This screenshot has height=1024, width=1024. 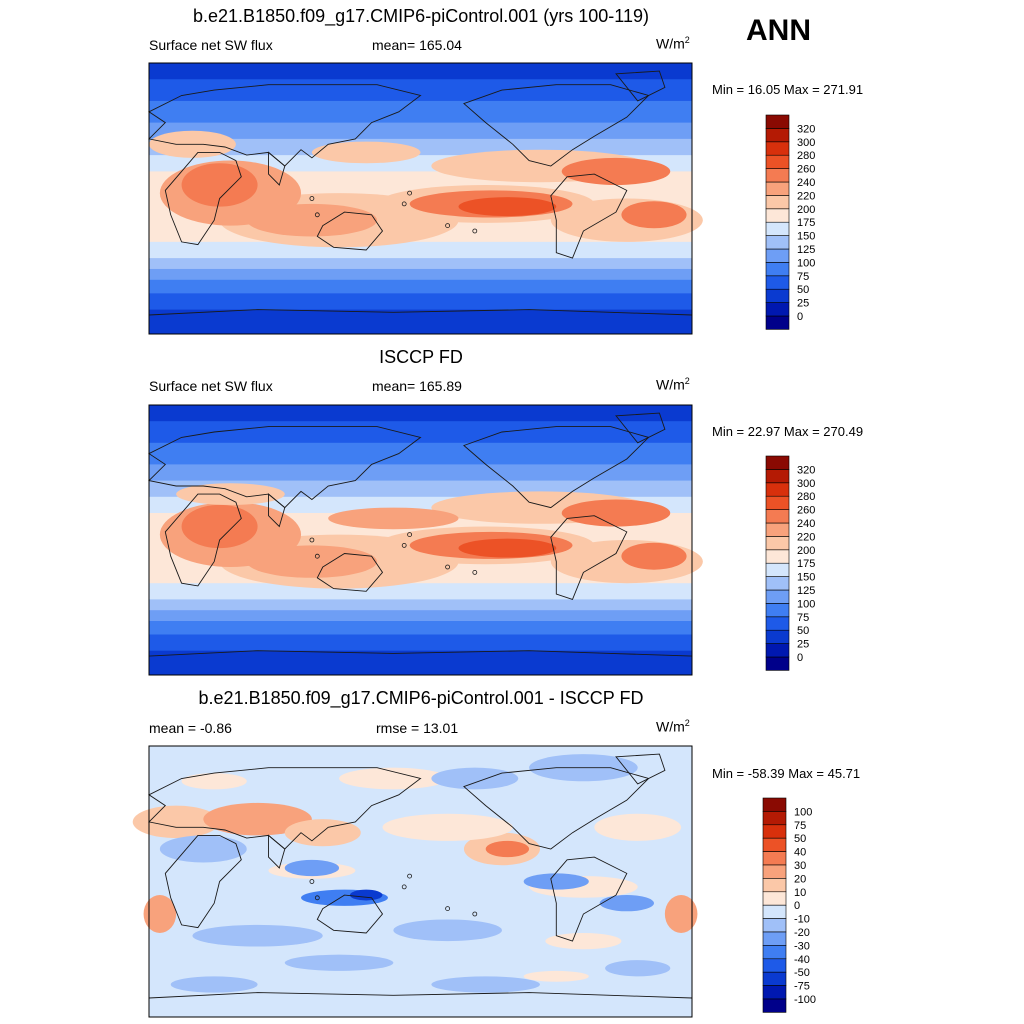 I want to click on season-label: ANN, so click(x=778, y=30).